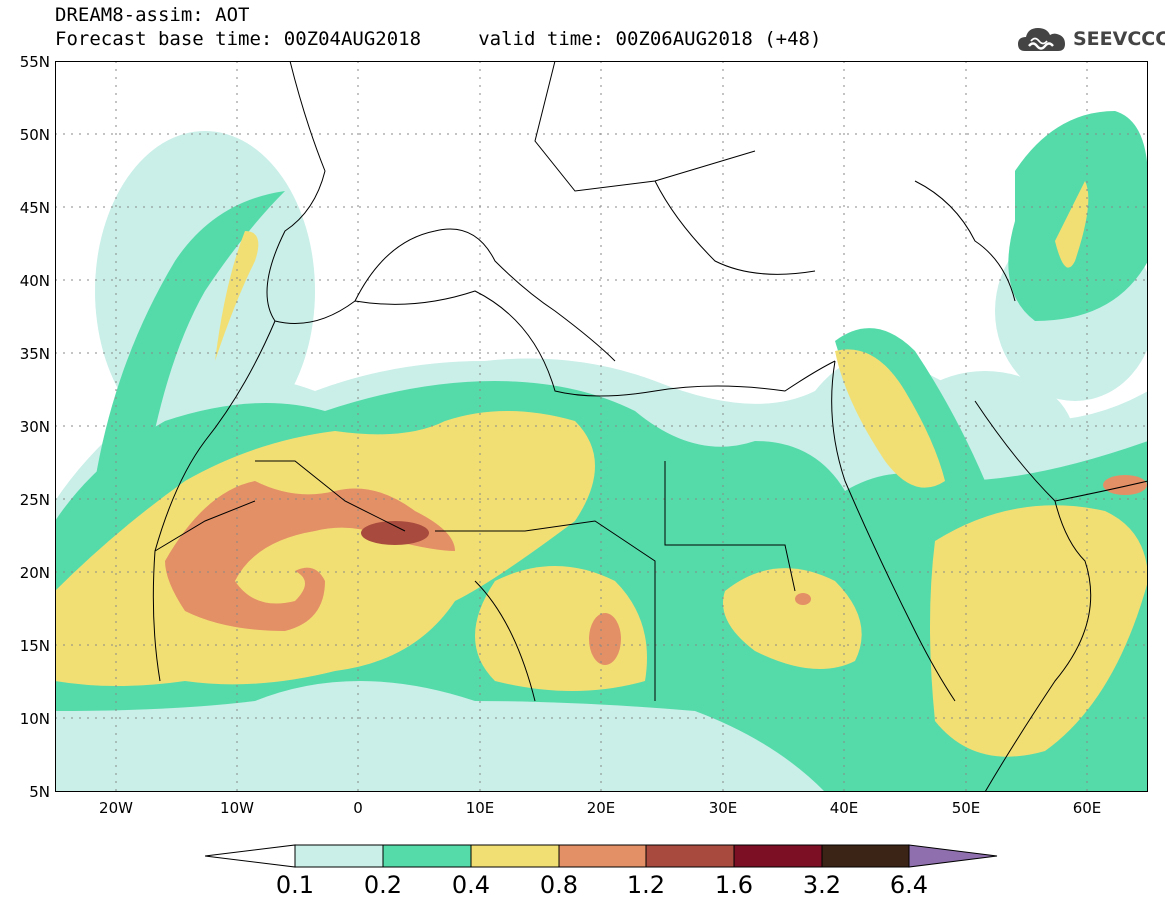 The height and width of the screenshot is (905, 1165). I want to click on cloud-icon, so click(1041, 39).